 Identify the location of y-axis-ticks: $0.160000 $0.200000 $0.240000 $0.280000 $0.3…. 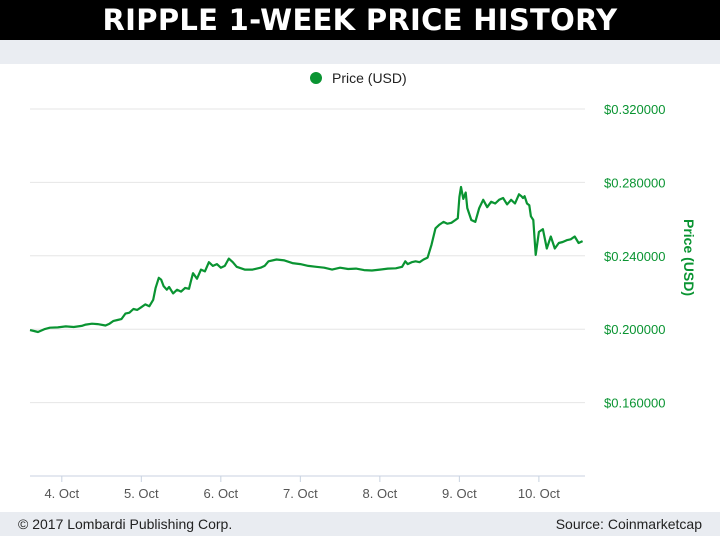
(634, 256).